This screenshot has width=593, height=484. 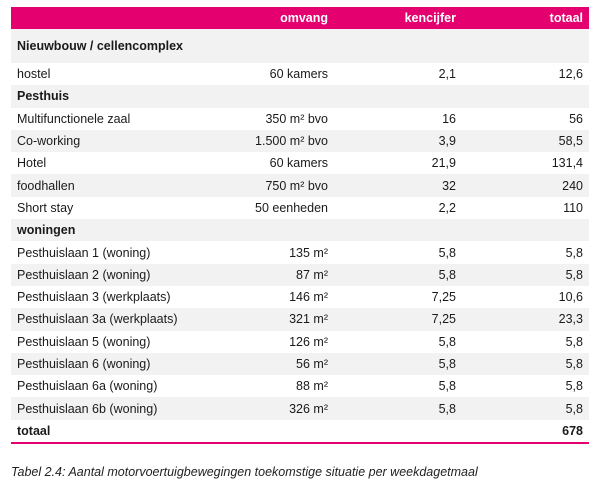 What do you see at coordinates (308, 341) in the screenshot?
I see `cell-omvang: 126 m²` at bounding box center [308, 341].